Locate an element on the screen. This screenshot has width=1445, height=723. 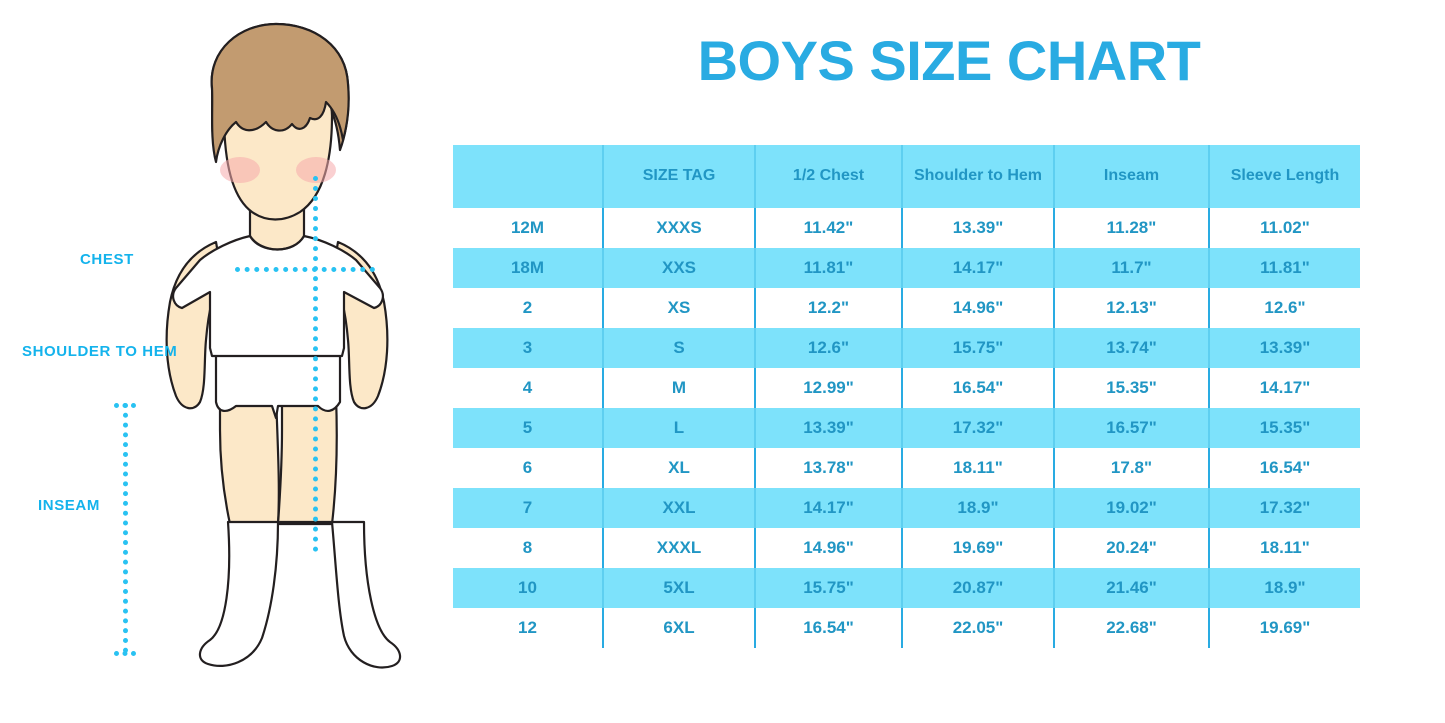
cell-half-chest: 12.2" is located at coordinates (828, 308).